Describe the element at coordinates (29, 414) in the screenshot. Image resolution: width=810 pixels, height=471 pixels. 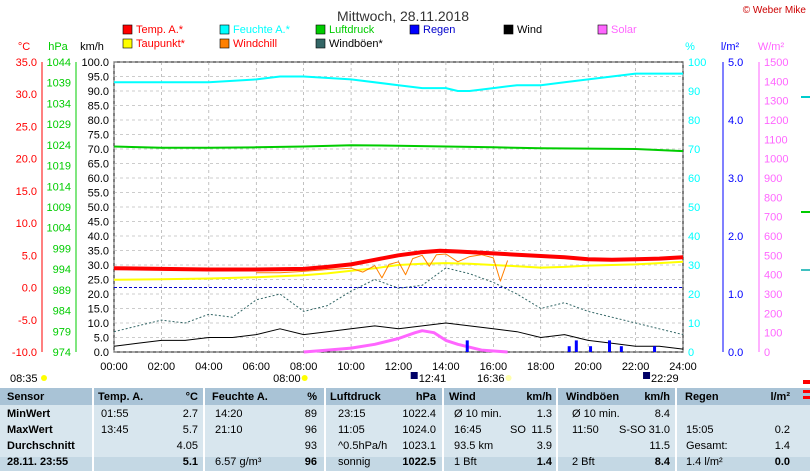
I see `row-label: MinWert` at that location.